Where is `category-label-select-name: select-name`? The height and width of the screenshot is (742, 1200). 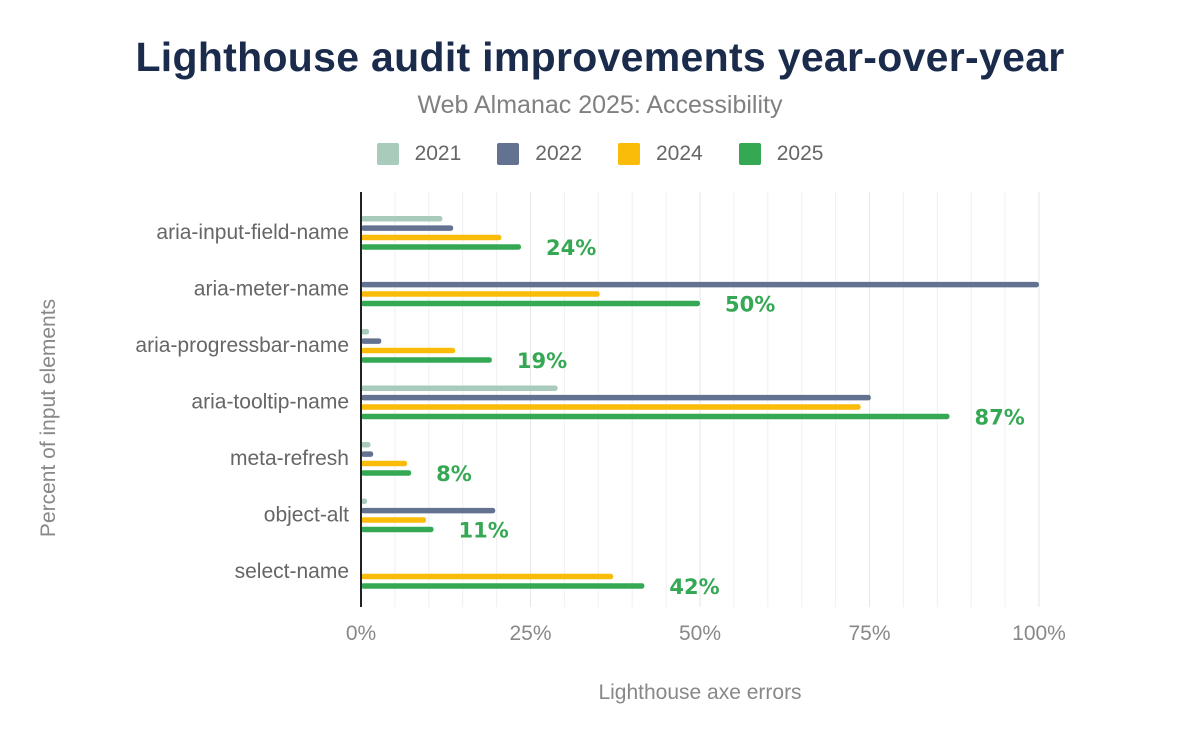
category-label-select-name: select-name is located at coordinates (292, 571).